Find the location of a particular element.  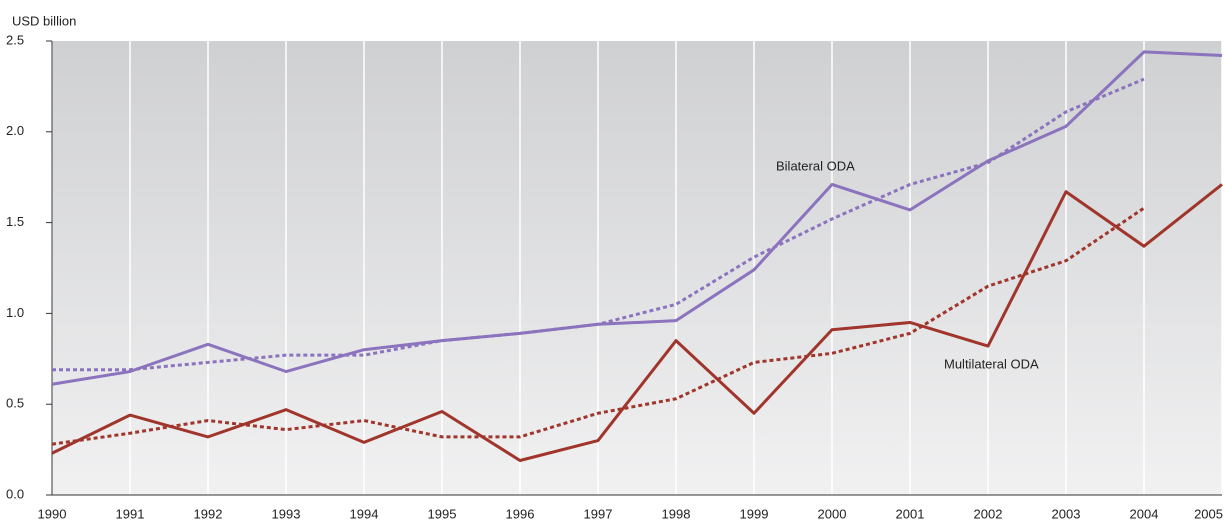

y-tick-label: 1.5 is located at coordinates (15, 221).